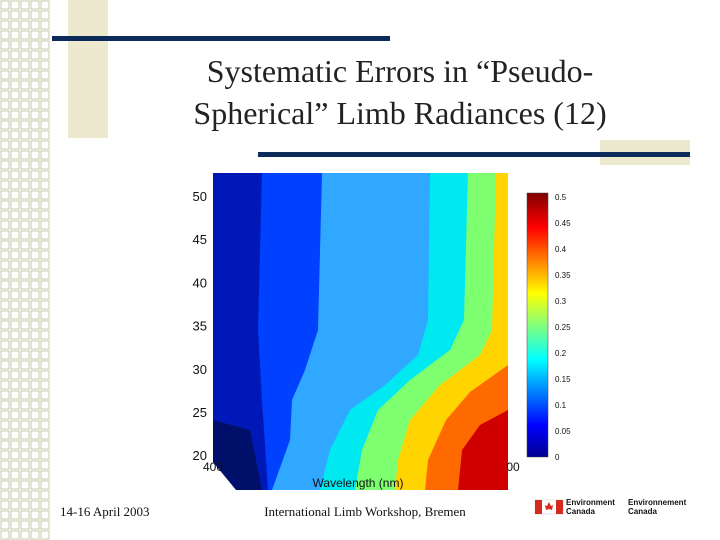  What do you see at coordinates (200, 196) in the screenshot?
I see `y-tick-label: 50` at bounding box center [200, 196].